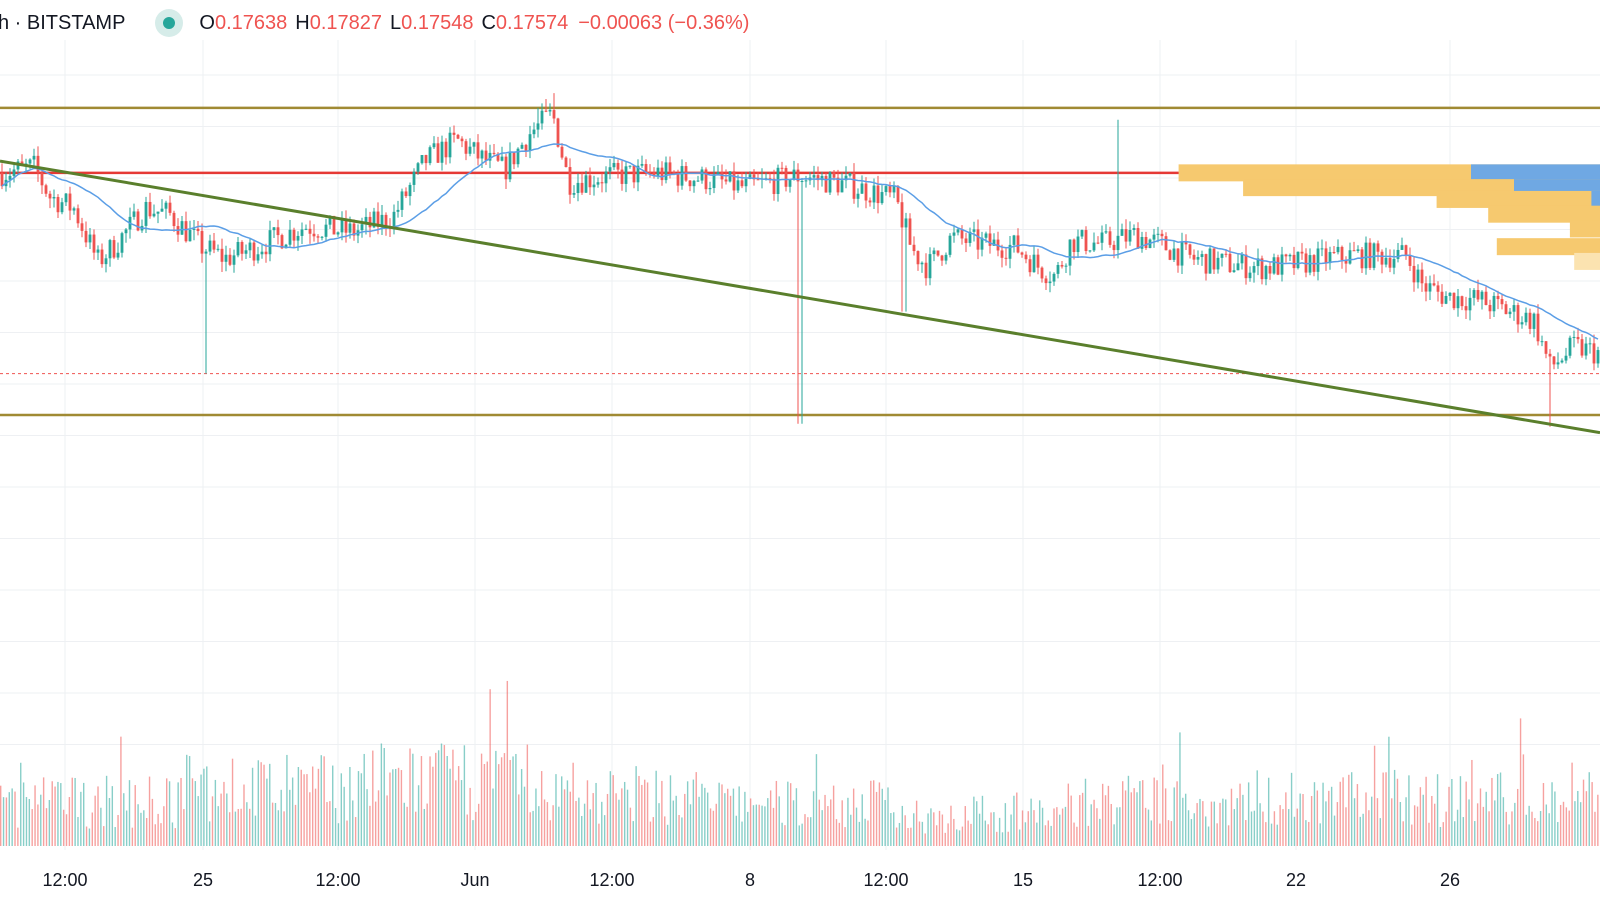 Image resolution: width=1600 pixels, height=900 pixels. I want to click on x-tick-label-0: 12:00, so click(64, 880).